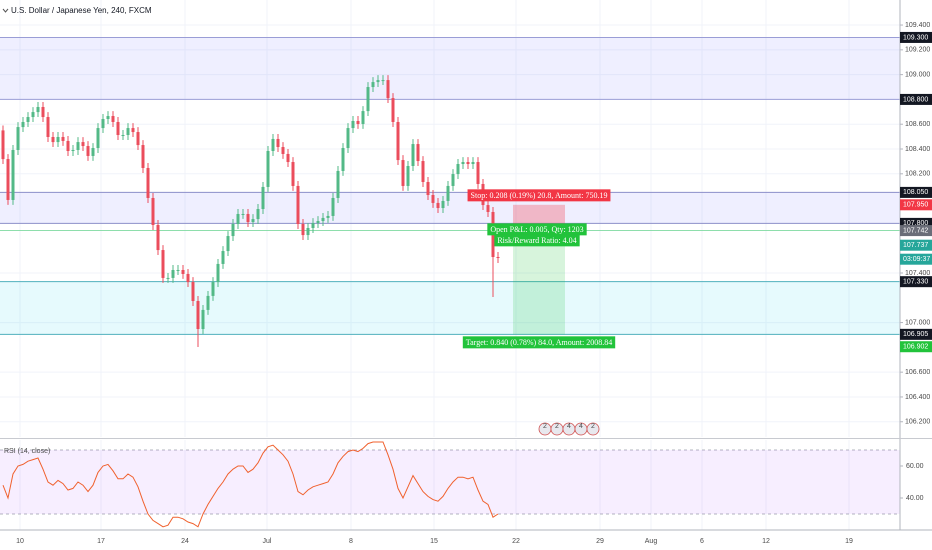  What do you see at coordinates (917, 25) in the screenshot?
I see `y-tick-label: 109.400` at bounding box center [917, 25].